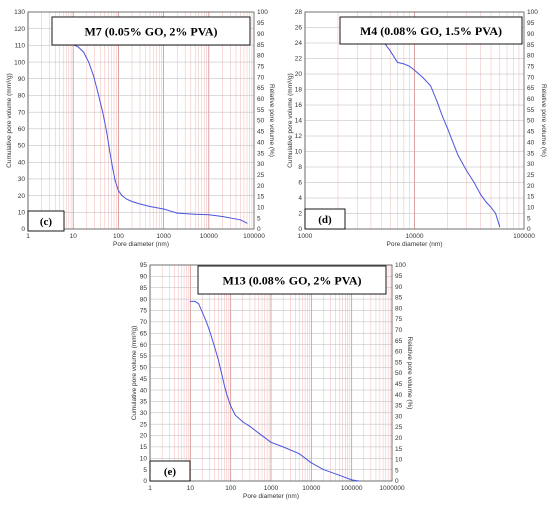 The width and height of the screenshot is (550, 517). What do you see at coordinates (399, 330) in the screenshot?
I see `y2-tick-label: 70` at bounding box center [399, 330].